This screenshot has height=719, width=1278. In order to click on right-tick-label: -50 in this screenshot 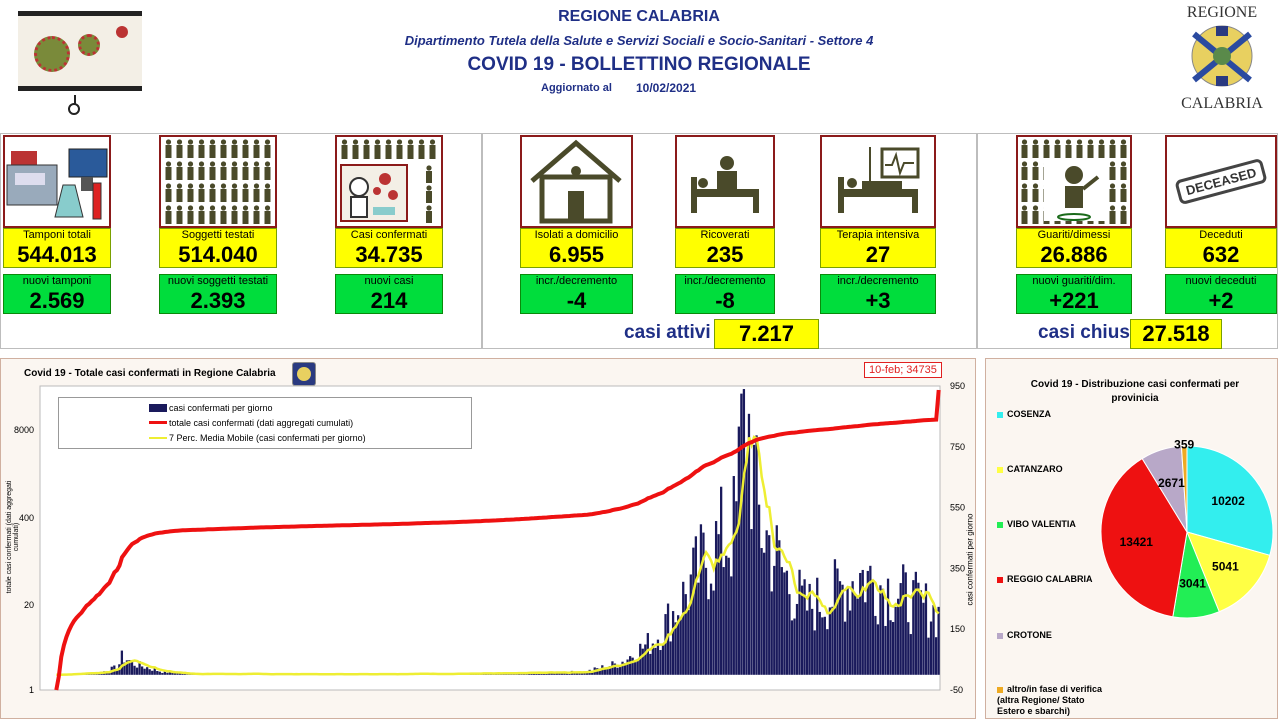, I will do `click(956, 690)`.